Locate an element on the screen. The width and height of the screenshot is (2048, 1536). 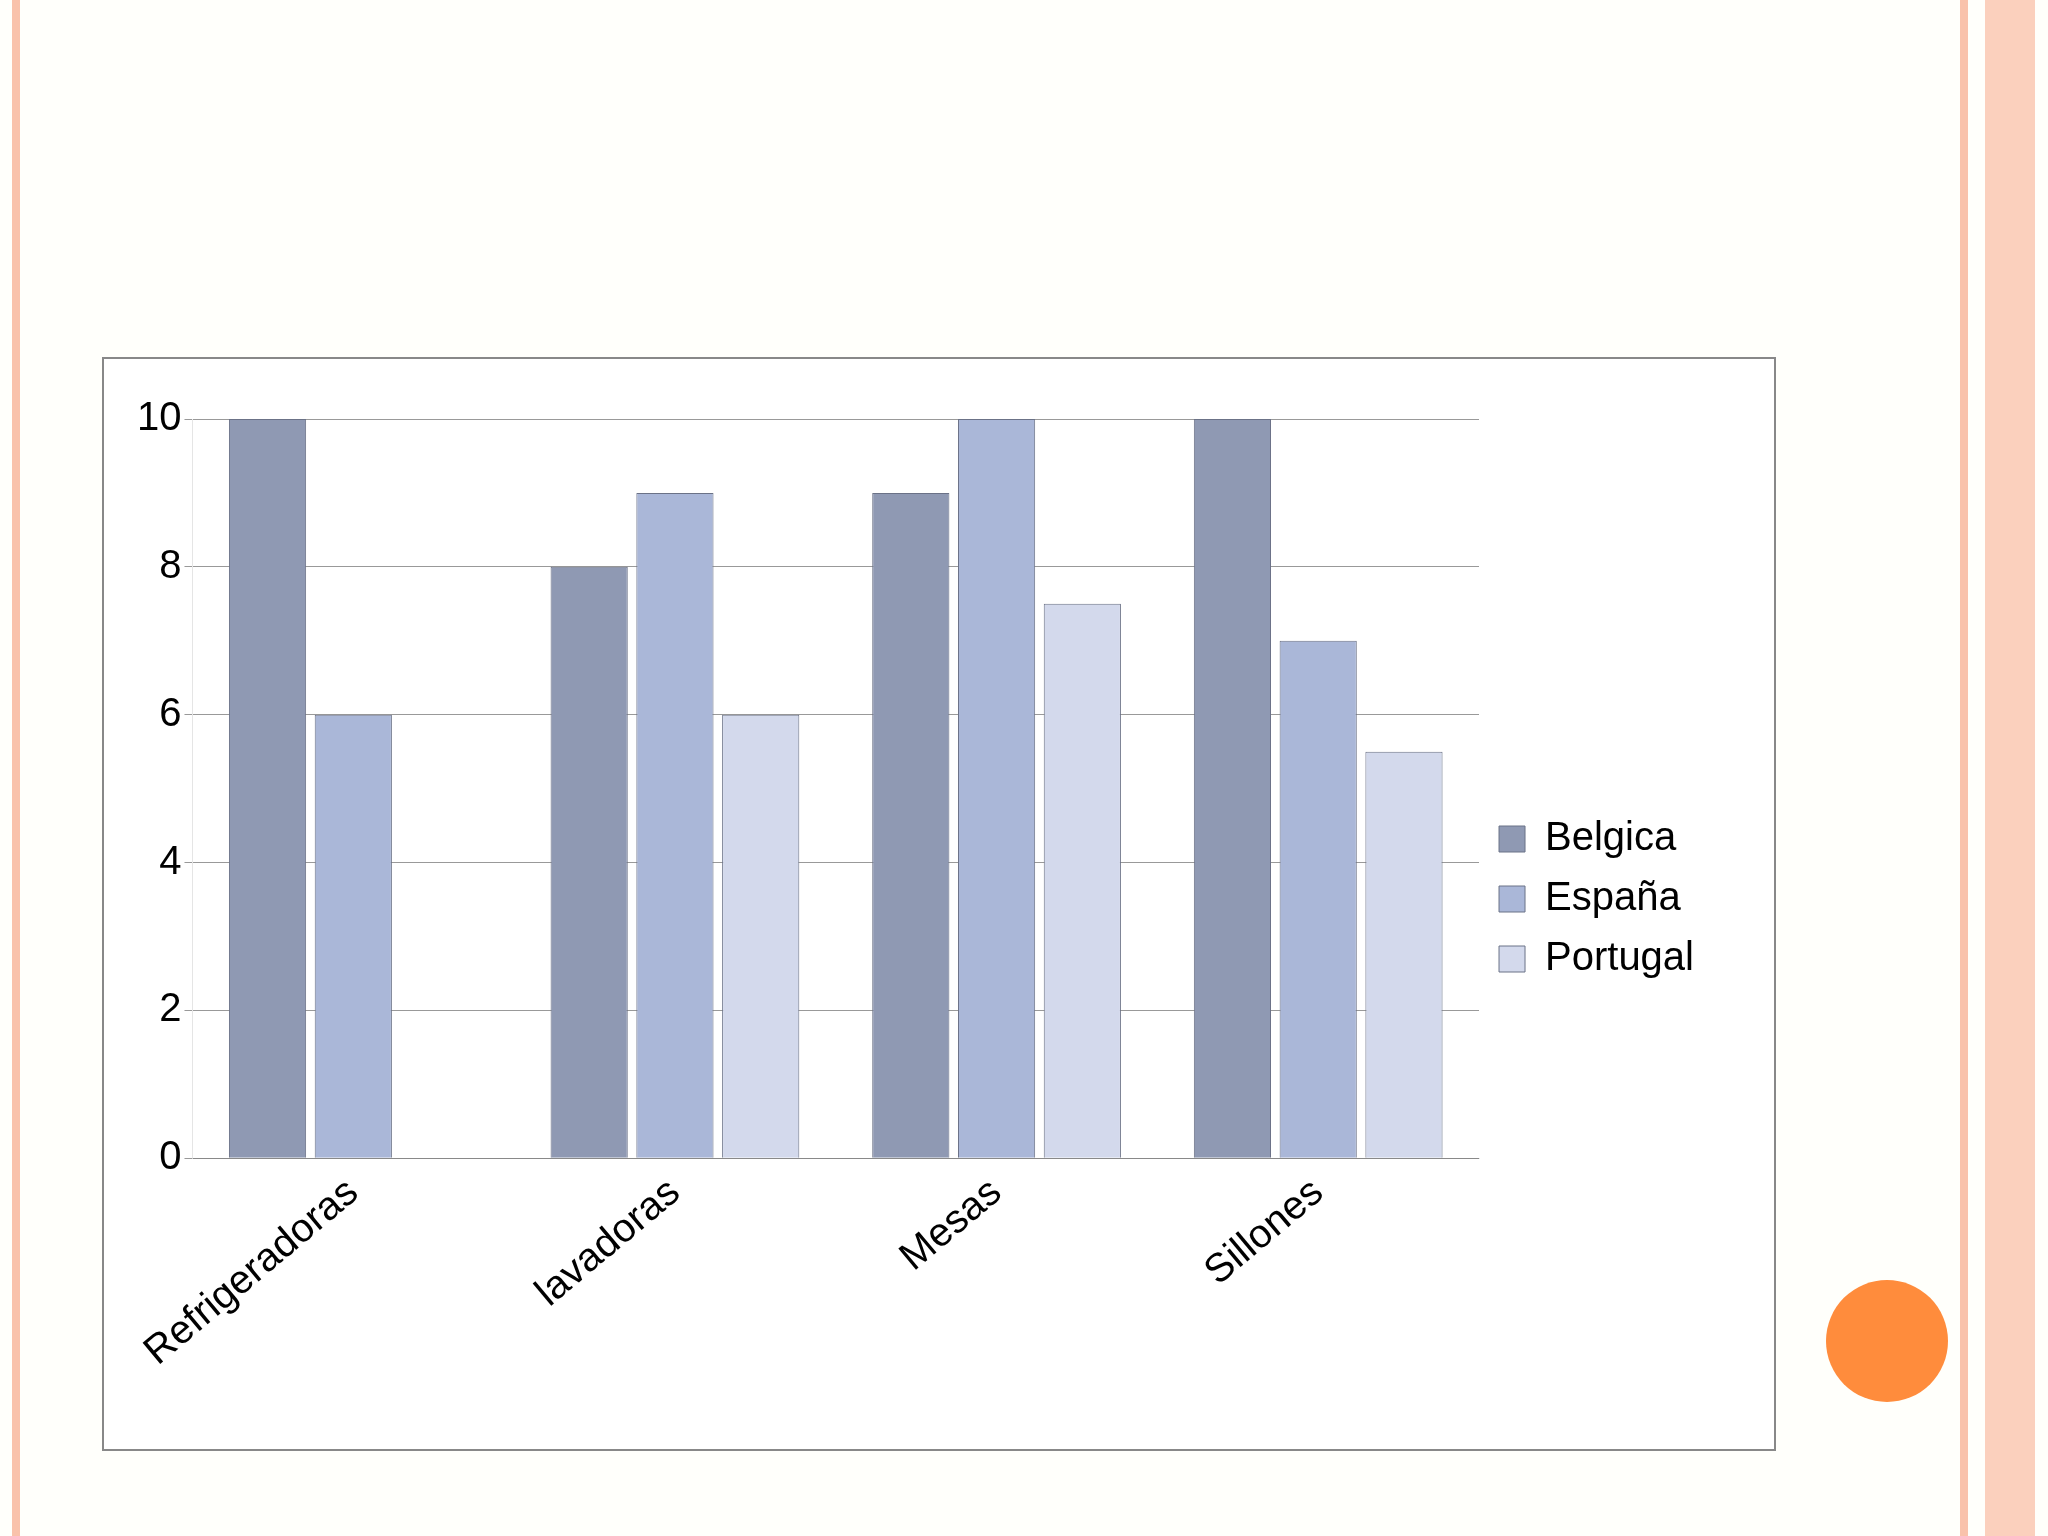
y-tick-label: 4 is located at coordinates (170, 859).